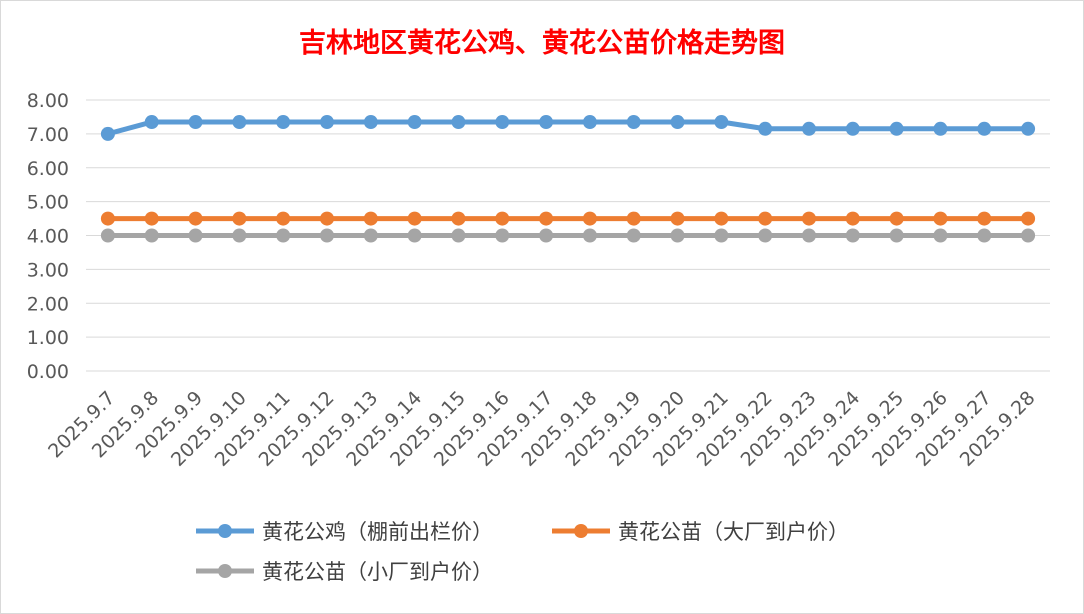 The height and width of the screenshot is (614, 1084). What do you see at coordinates (48, 304) in the screenshot?
I see `y-tick-label: 2.00` at bounding box center [48, 304].